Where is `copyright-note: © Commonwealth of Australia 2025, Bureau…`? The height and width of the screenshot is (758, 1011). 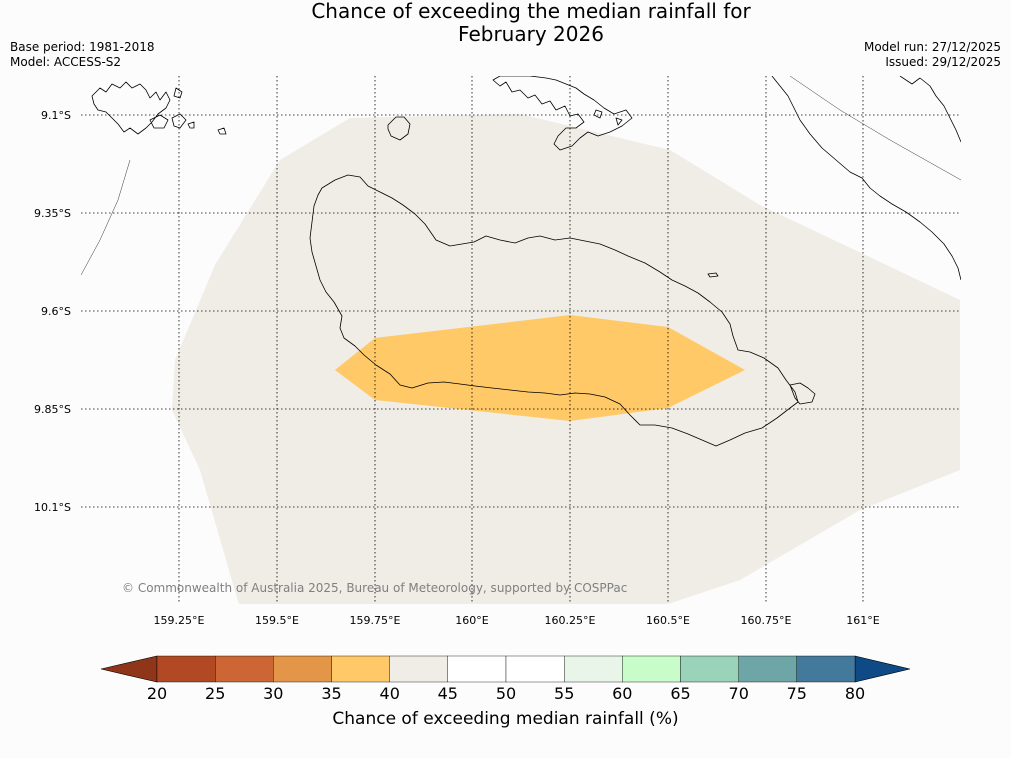
copyright-note: © Commonwealth of Australia 2025, Bureau… is located at coordinates (374, 588).